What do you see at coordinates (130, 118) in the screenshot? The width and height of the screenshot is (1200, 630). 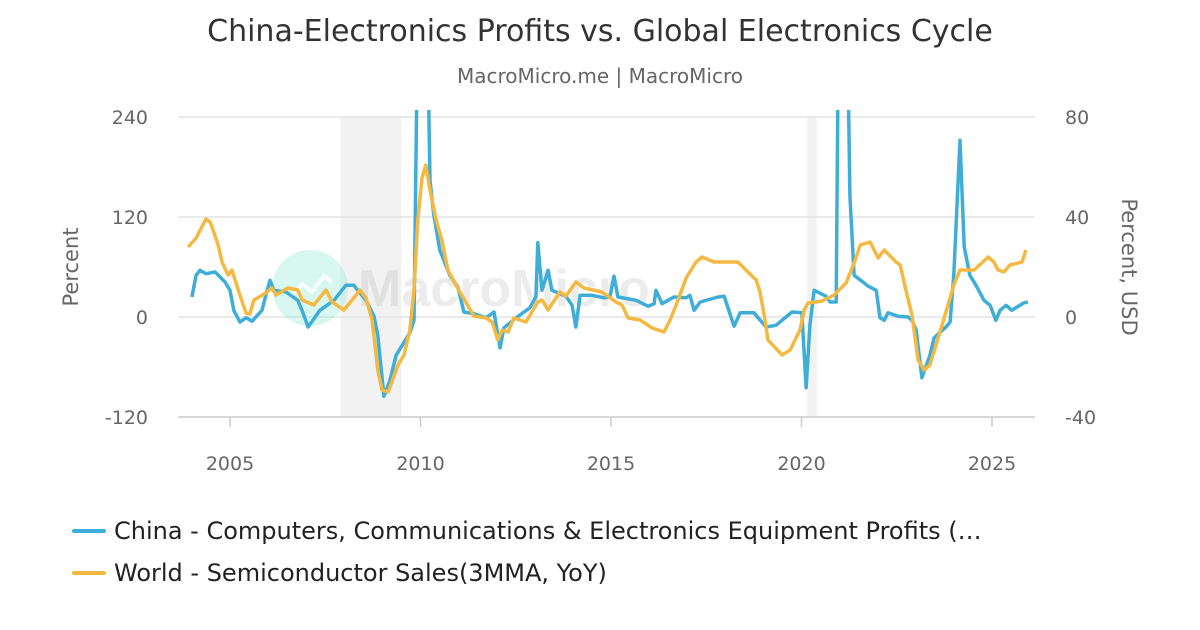 I see `y-tick-left: 240` at bounding box center [130, 118].